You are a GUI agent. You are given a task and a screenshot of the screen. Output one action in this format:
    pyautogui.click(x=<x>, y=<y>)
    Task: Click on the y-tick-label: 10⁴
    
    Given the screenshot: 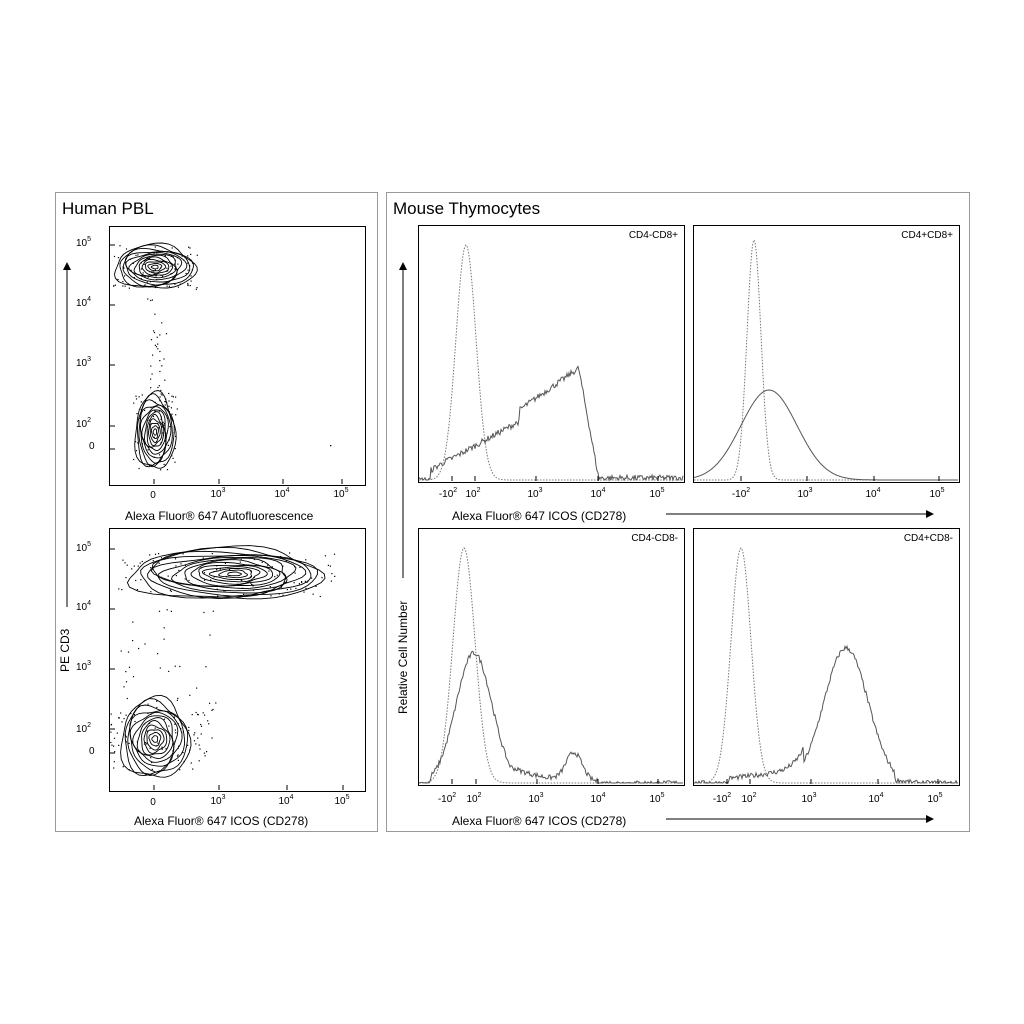 What is the action you would take?
    pyautogui.click(x=84, y=606)
    